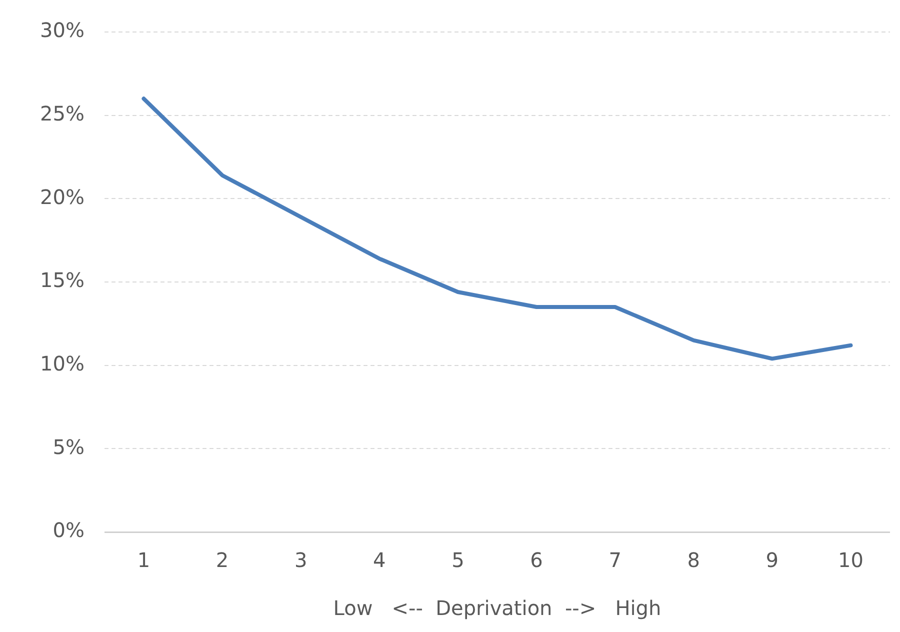 The image size is (900, 632). I want to click on y-tick-label: 0%, so click(68, 530).